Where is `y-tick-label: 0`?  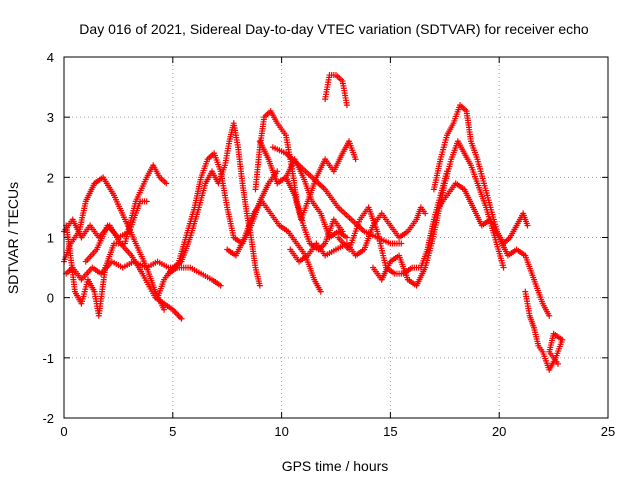
y-tick-label: 0 is located at coordinates (50, 298).